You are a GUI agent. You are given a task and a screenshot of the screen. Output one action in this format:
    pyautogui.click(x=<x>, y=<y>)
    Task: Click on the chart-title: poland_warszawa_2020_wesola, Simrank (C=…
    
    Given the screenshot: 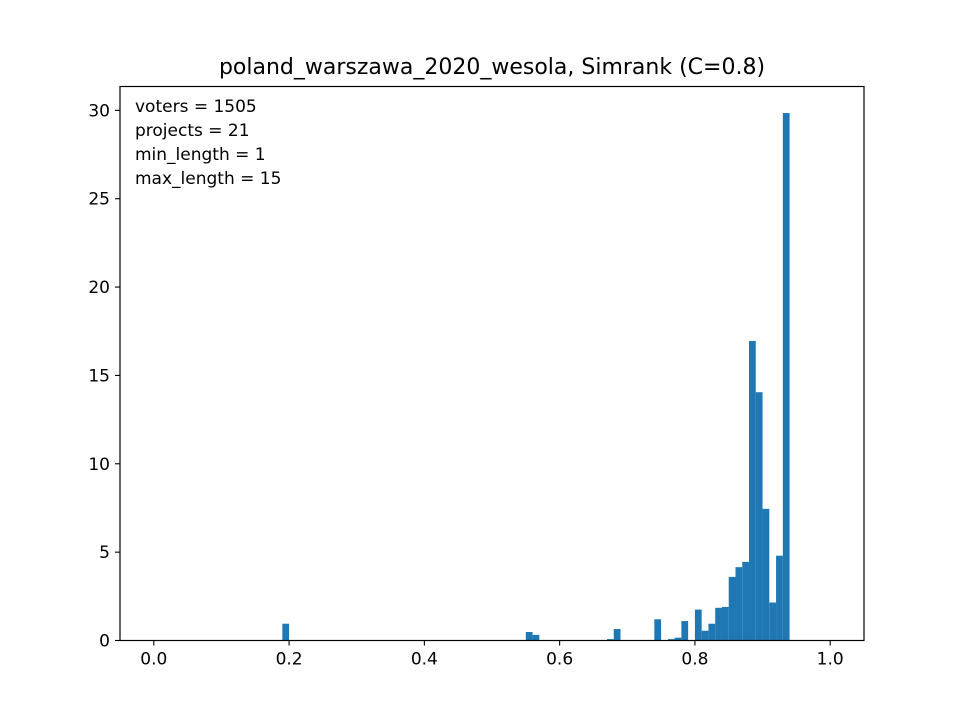 What is the action you would take?
    pyautogui.click(x=492, y=67)
    